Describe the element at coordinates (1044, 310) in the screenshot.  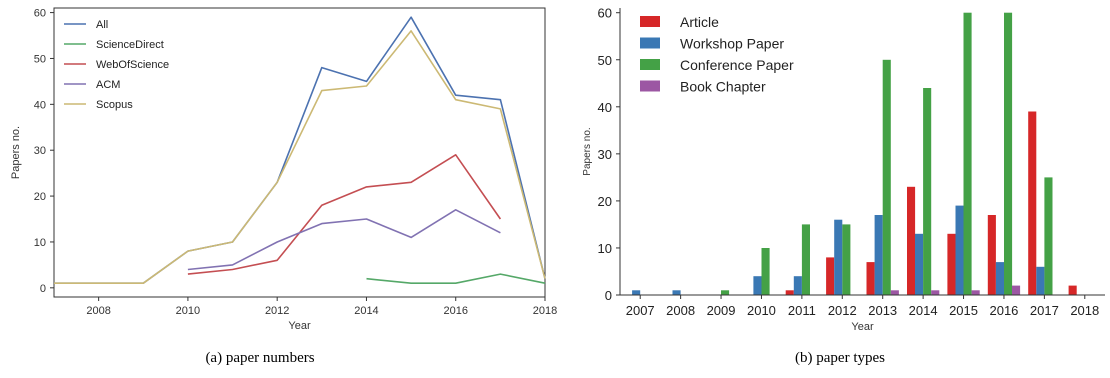
I see `x-tick-label: 2017` at that location.